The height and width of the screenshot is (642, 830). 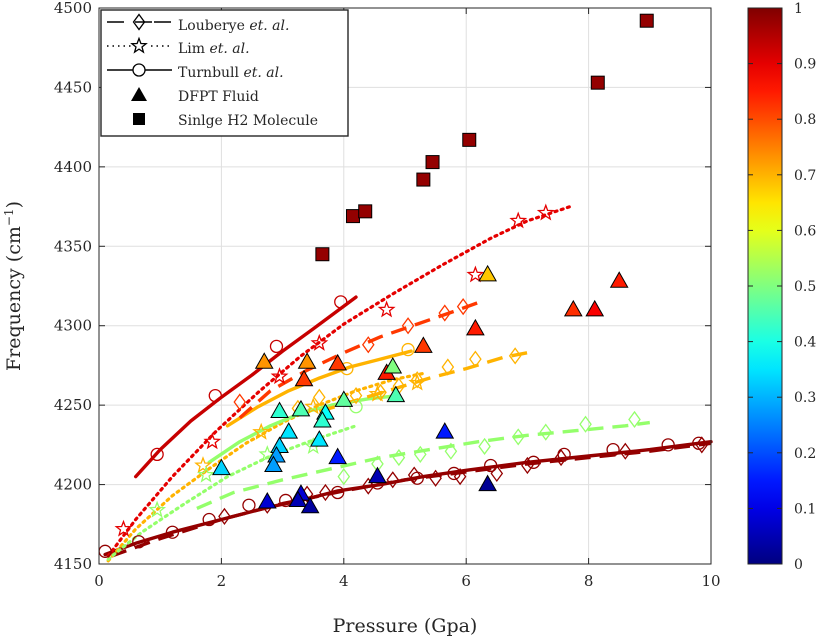 What do you see at coordinates (214, 49) in the screenshot?
I see `legend-entry-lim: Lim et. al.` at bounding box center [214, 49].